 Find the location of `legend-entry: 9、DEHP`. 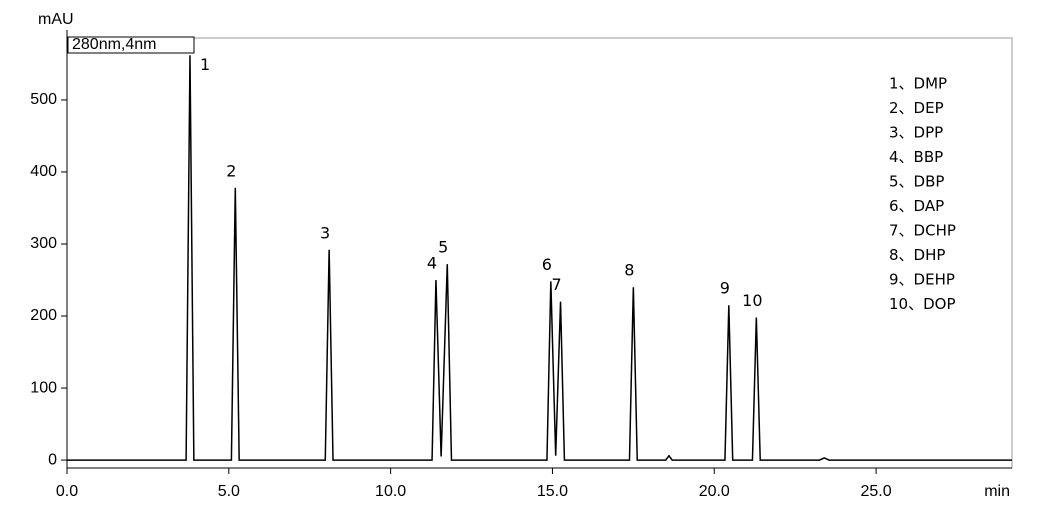

legend-entry: 9、DEHP is located at coordinates (922, 280).